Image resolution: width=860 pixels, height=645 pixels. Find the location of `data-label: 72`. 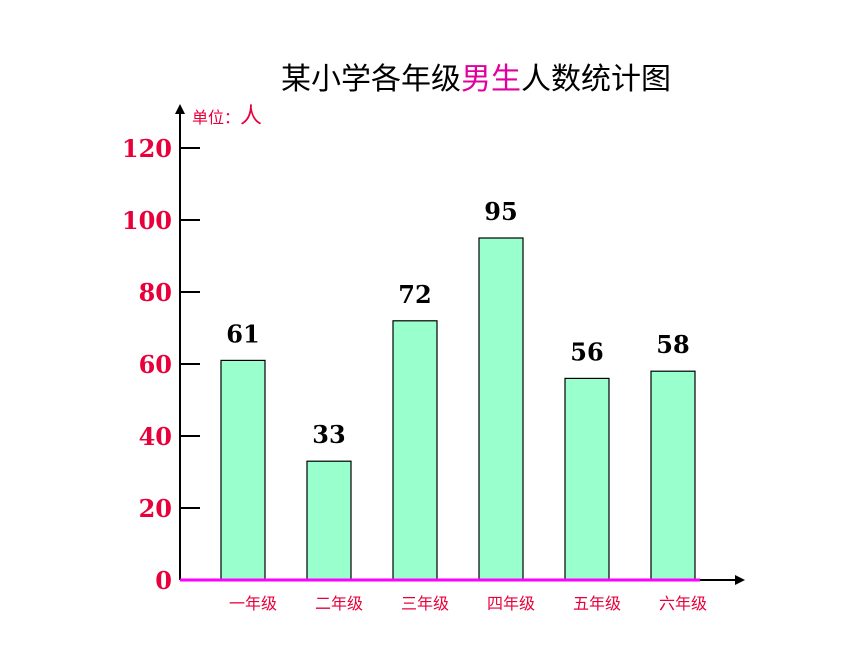

data-label: 72 is located at coordinates (414, 294).